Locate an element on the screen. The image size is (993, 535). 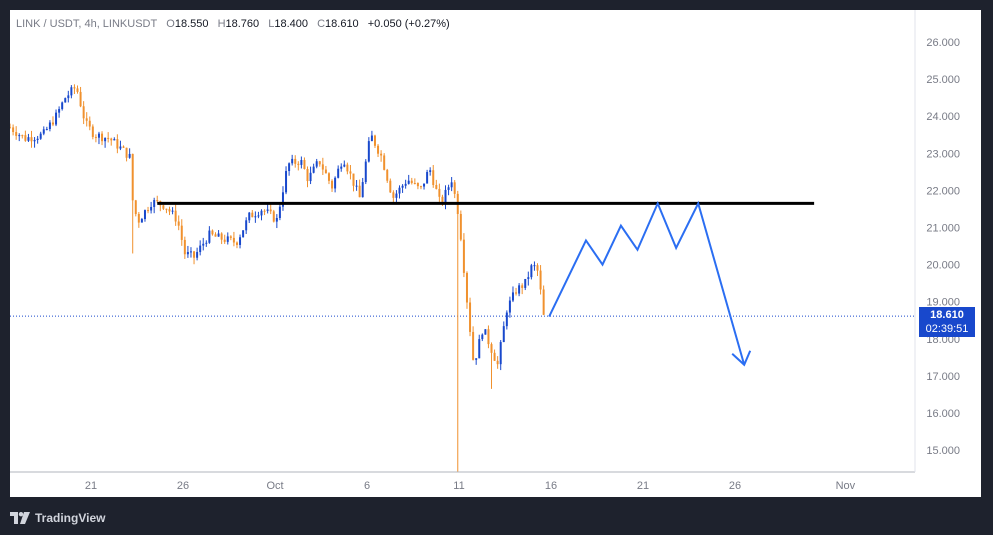
brand-name: TradingView is located at coordinates (70, 518).